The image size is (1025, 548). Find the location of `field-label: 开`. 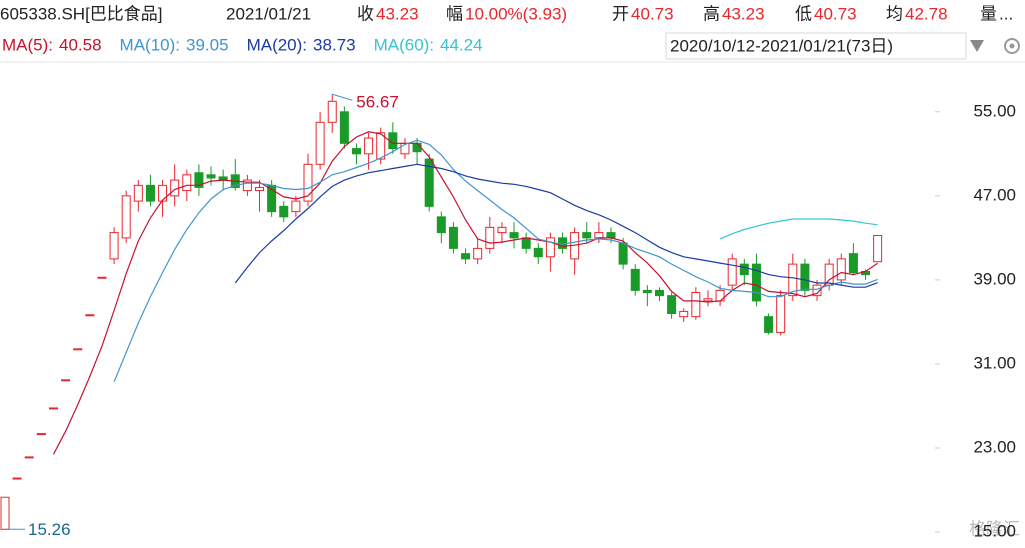

field-label: 开 is located at coordinates (620, 13).